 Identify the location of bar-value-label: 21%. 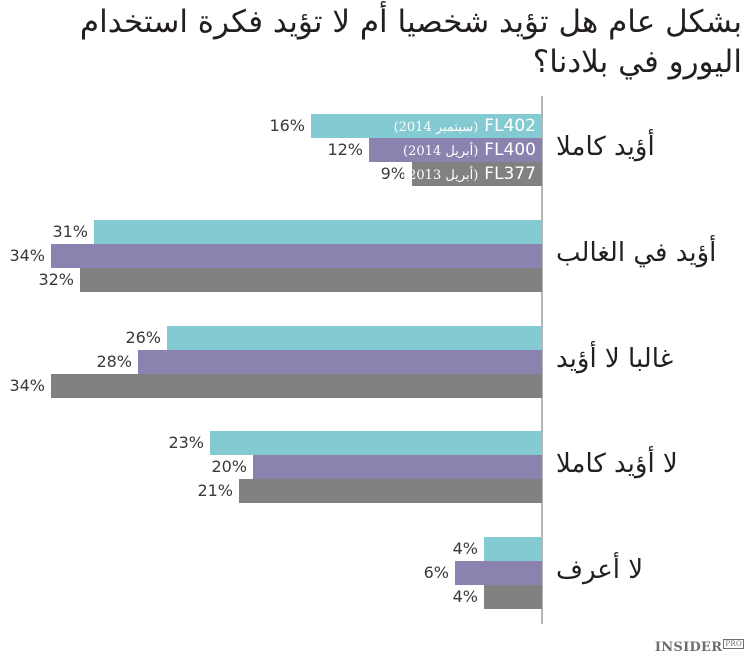
(215, 490).